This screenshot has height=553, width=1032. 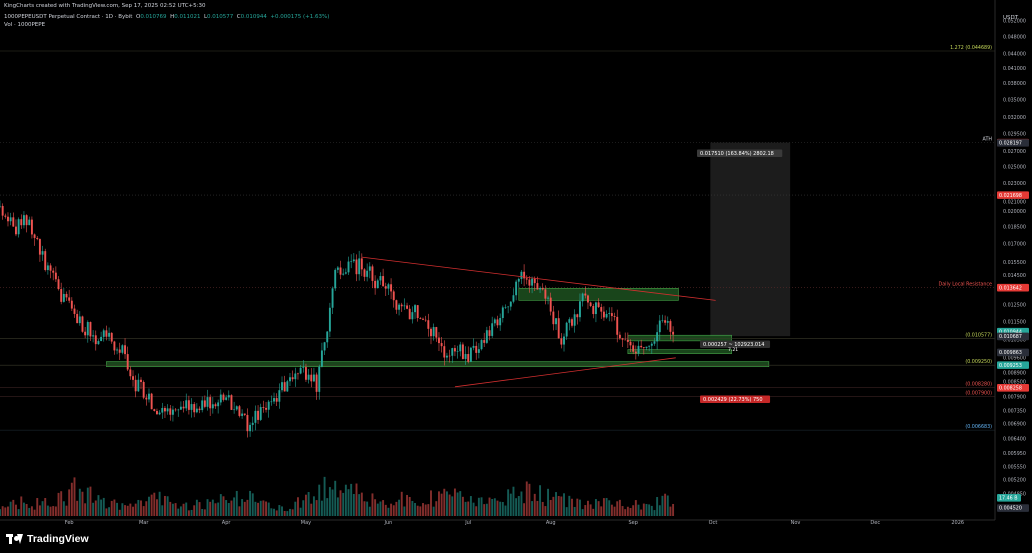 What do you see at coordinates (1014, 439) in the screenshot?
I see `price-tick-label: 0.006400` at bounding box center [1014, 439].